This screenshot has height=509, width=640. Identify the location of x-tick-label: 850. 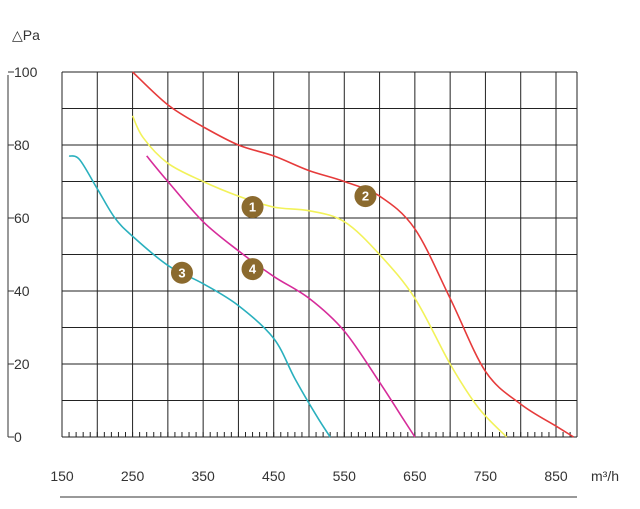
(556, 476).